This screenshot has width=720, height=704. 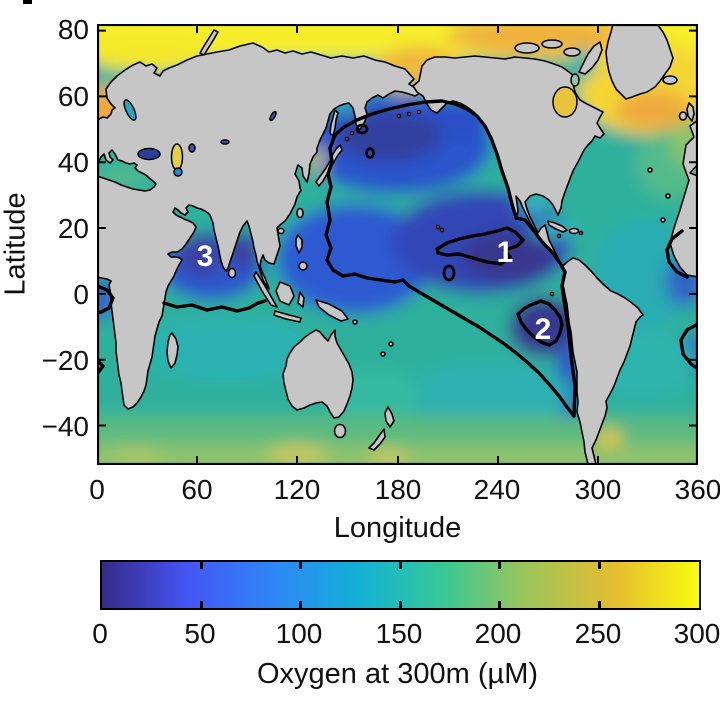 What do you see at coordinates (332, 310) in the screenshot?
I see `landmass-new-guinea` at bounding box center [332, 310].